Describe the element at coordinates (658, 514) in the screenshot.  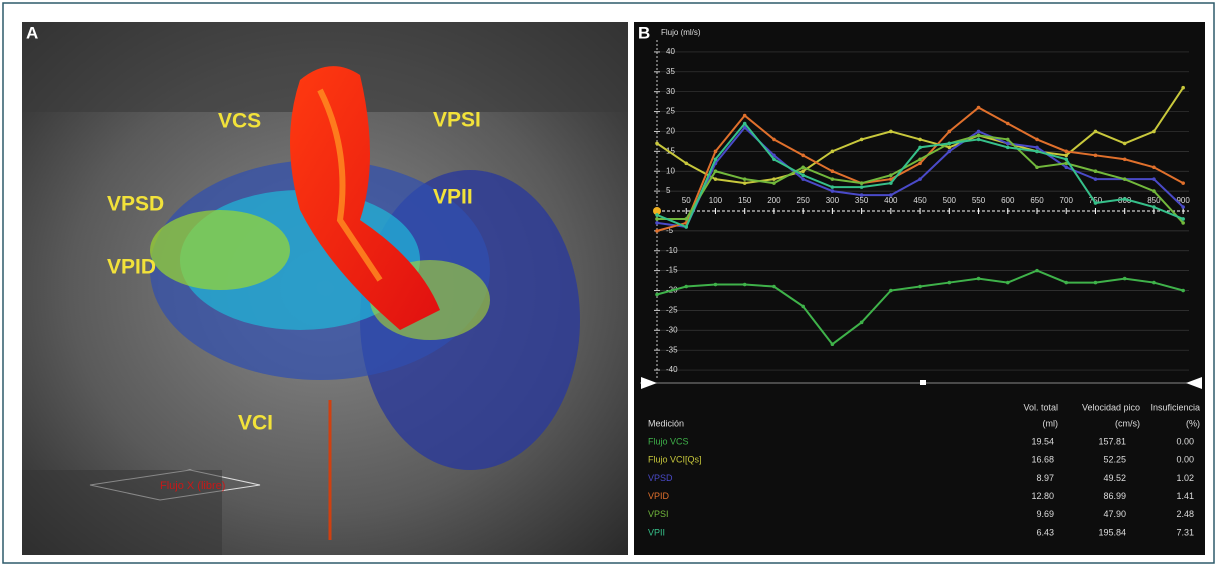
I see `legend-entry: VPSI` at that location.